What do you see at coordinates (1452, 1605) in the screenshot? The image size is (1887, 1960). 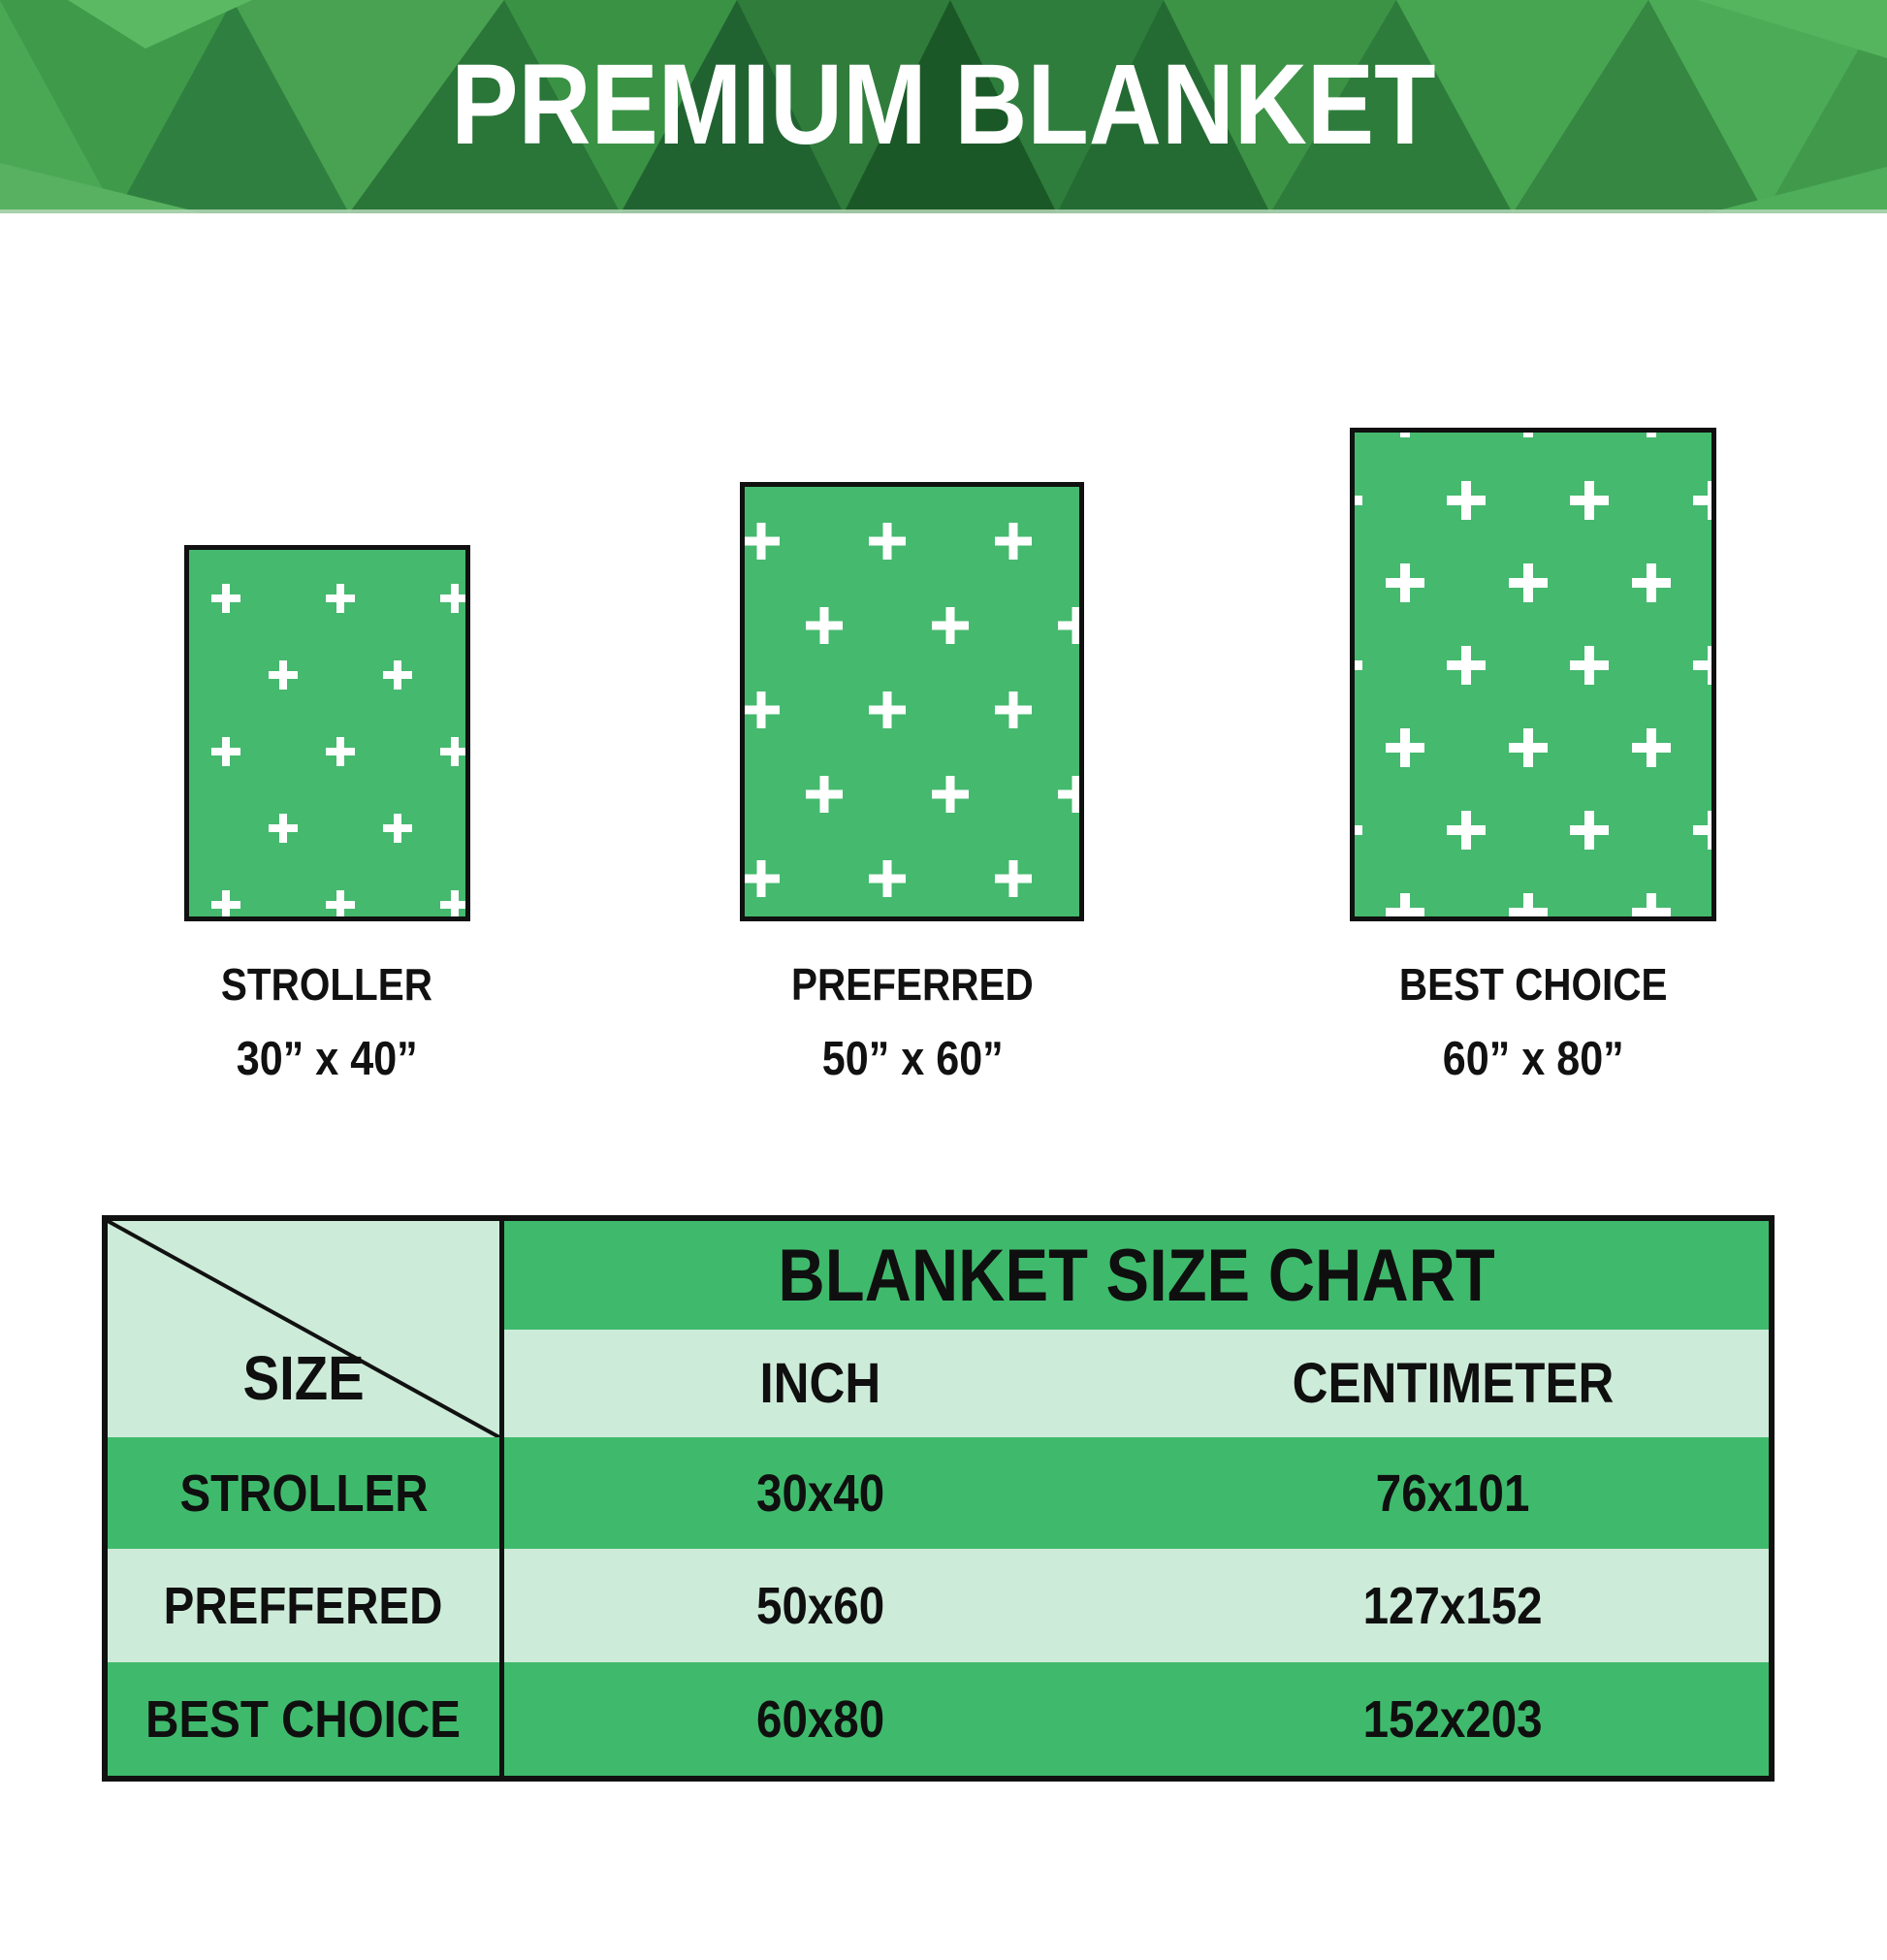 I see `cell-preffered-centimeter: 127x152` at bounding box center [1452, 1605].